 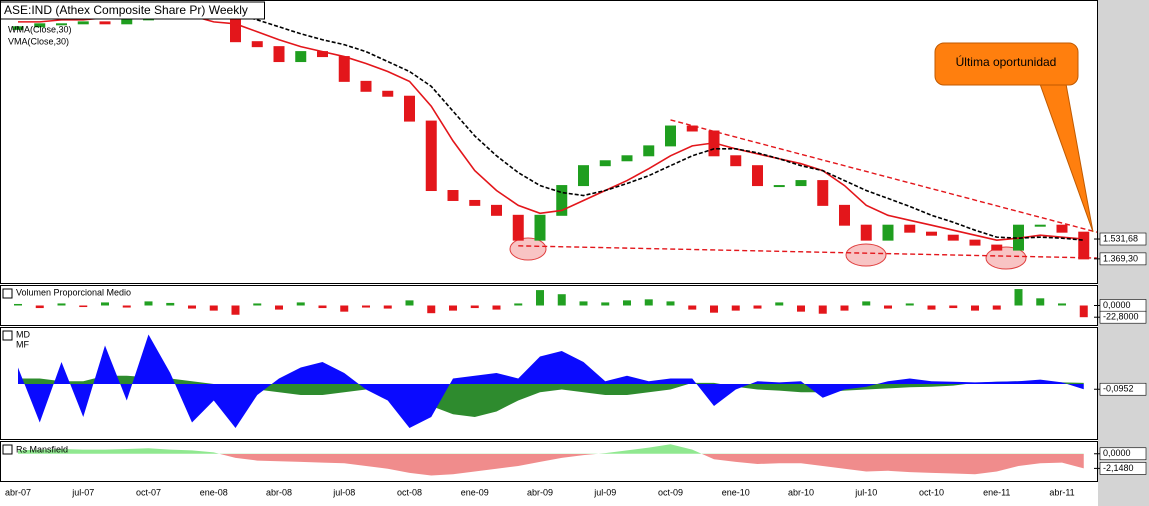 I want to click on y-tick-label: -22,8000, so click(x=1121, y=317).